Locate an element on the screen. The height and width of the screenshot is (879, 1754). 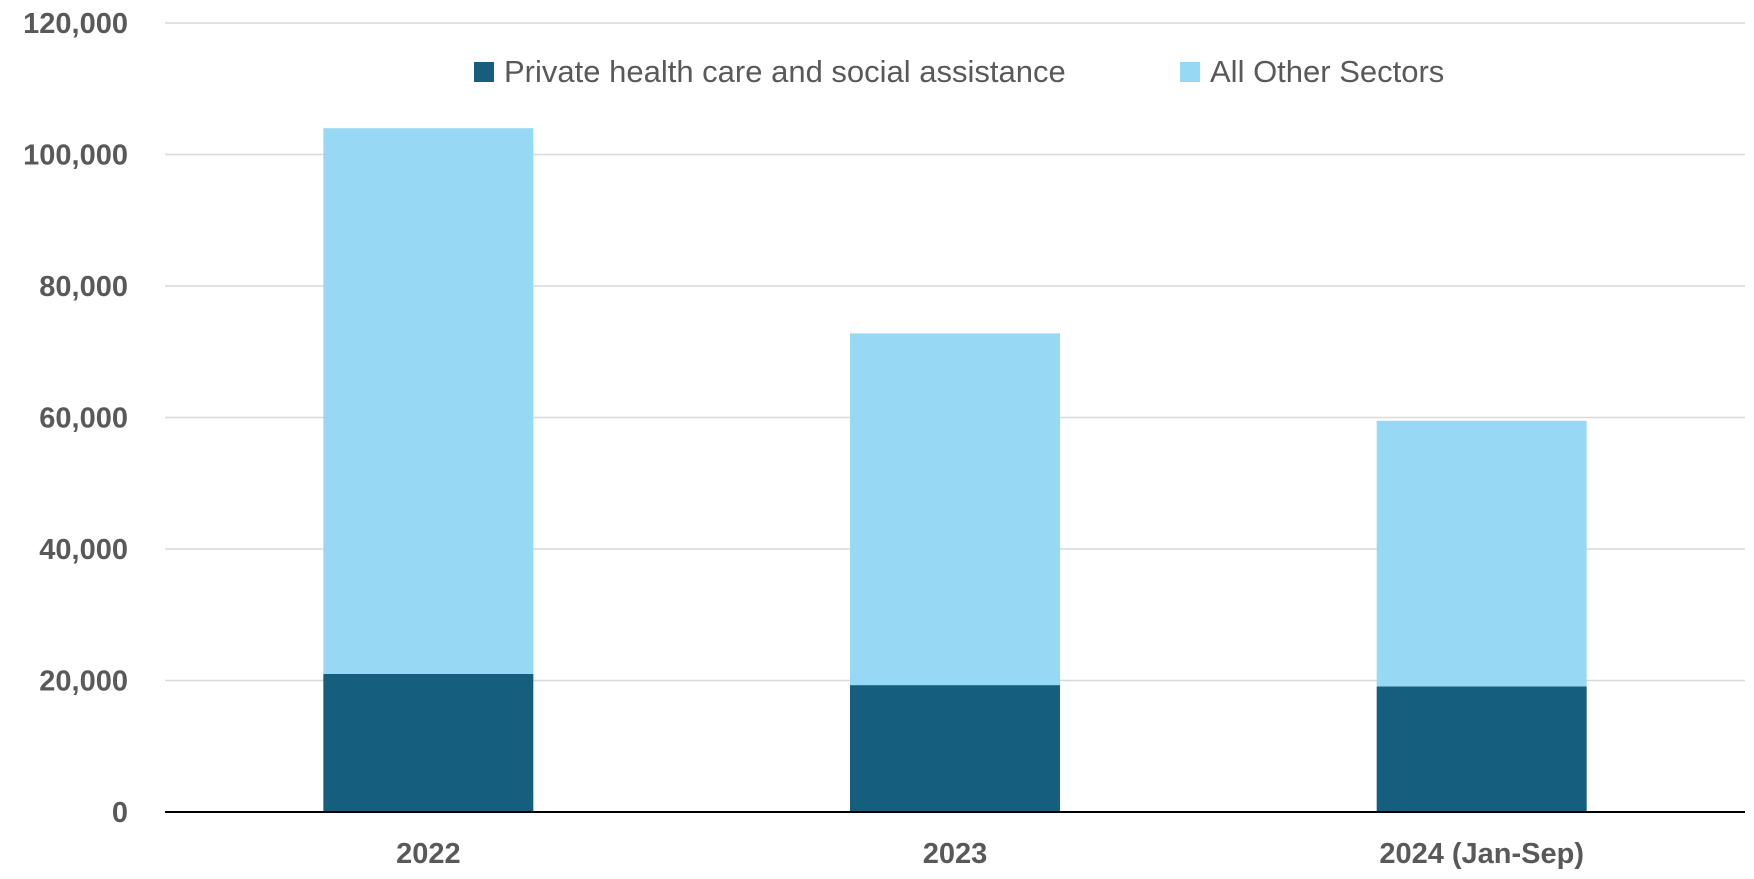
y-tick-label: 100,000 is located at coordinates (75, 156).